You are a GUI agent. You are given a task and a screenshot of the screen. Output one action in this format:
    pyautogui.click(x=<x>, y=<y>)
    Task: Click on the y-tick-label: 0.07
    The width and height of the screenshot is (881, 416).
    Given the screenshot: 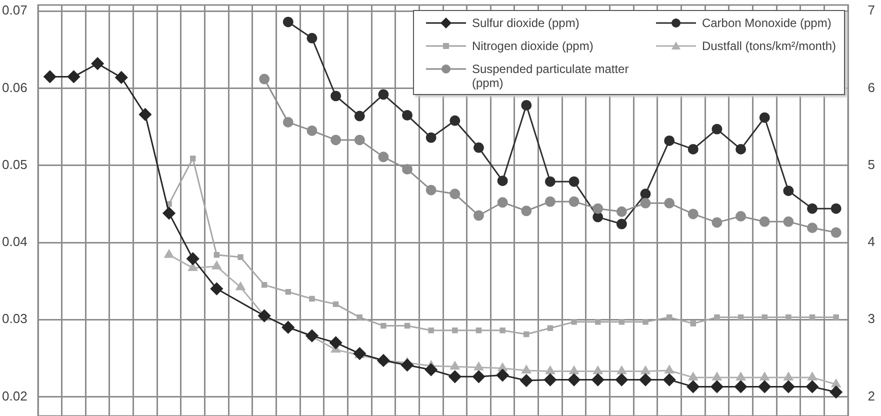 What is the action you would take?
    pyautogui.click(x=15, y=10)
    